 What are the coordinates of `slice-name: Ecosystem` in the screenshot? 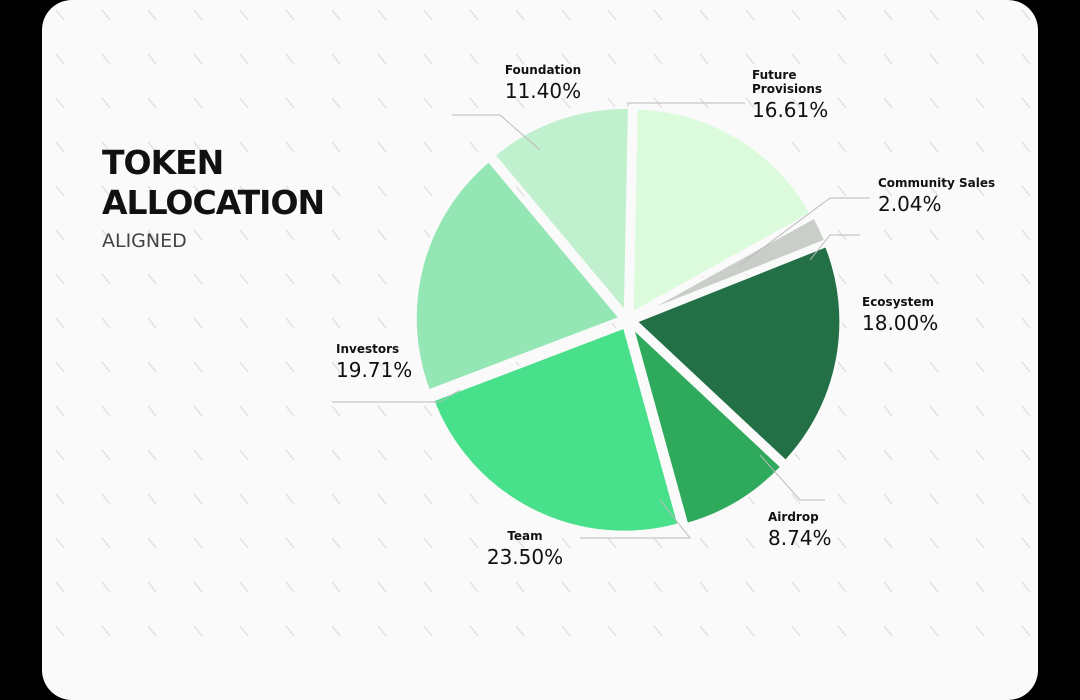 It's located at (898, 302).